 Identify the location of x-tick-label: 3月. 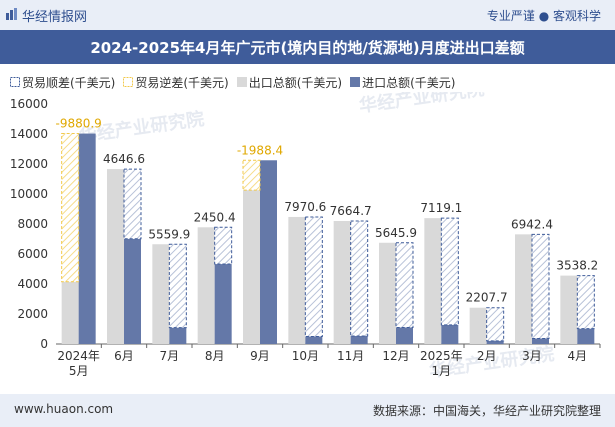
(532, 356).